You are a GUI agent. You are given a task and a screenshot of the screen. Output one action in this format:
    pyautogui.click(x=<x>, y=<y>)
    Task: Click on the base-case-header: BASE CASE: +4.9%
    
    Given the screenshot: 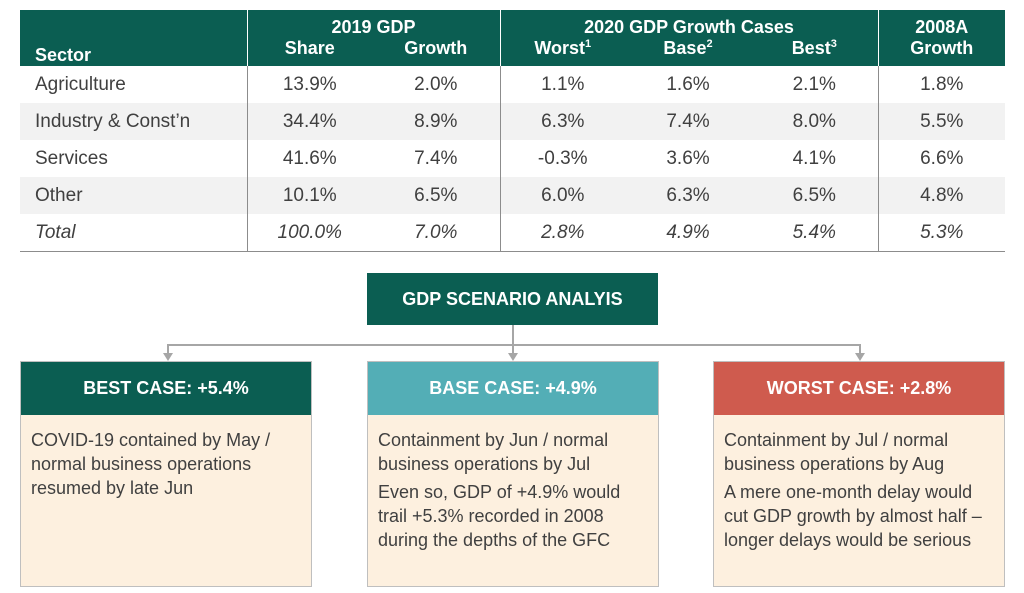 What is the action you would take?
    pyautogui.click(x=513, y=388)
    